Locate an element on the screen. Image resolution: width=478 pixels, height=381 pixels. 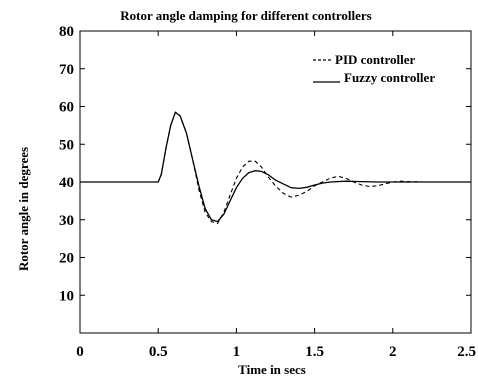
x-tick-label: 2.5 is located at coordinates (466, 352).